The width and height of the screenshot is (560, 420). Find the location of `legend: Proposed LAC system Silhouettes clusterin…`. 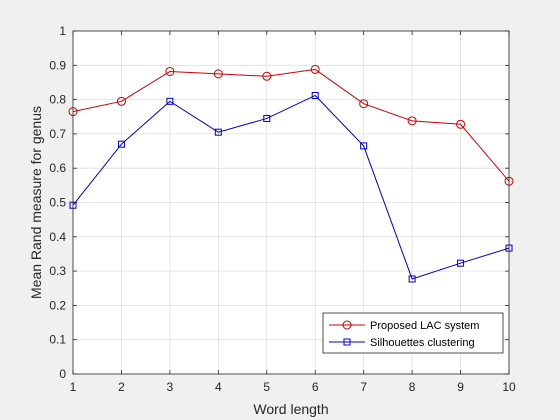

legend: Proposed LAC system Silhouettes clusterin… is located at coordinates (413, 333).